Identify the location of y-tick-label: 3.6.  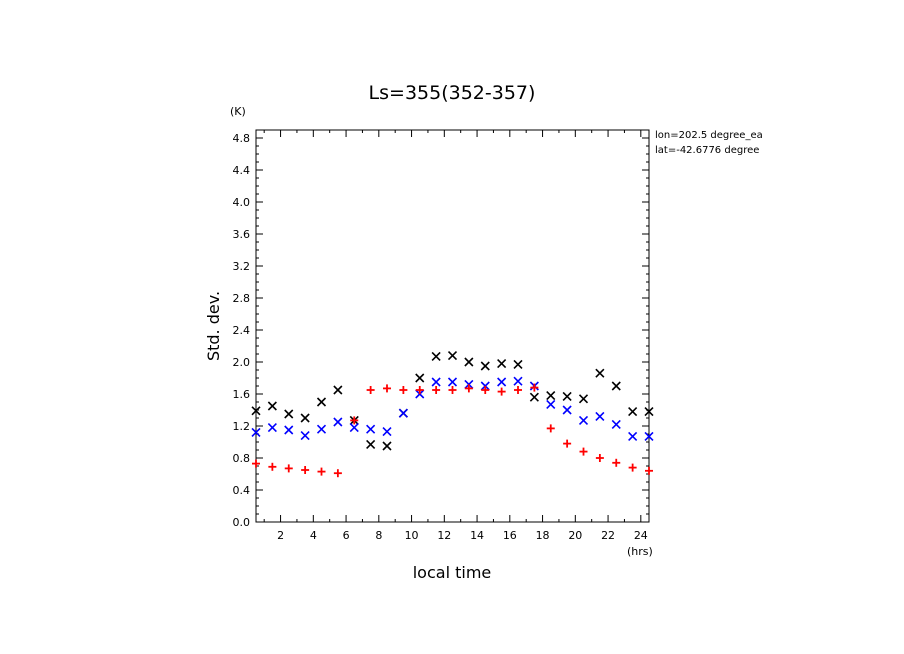
(242, 234).